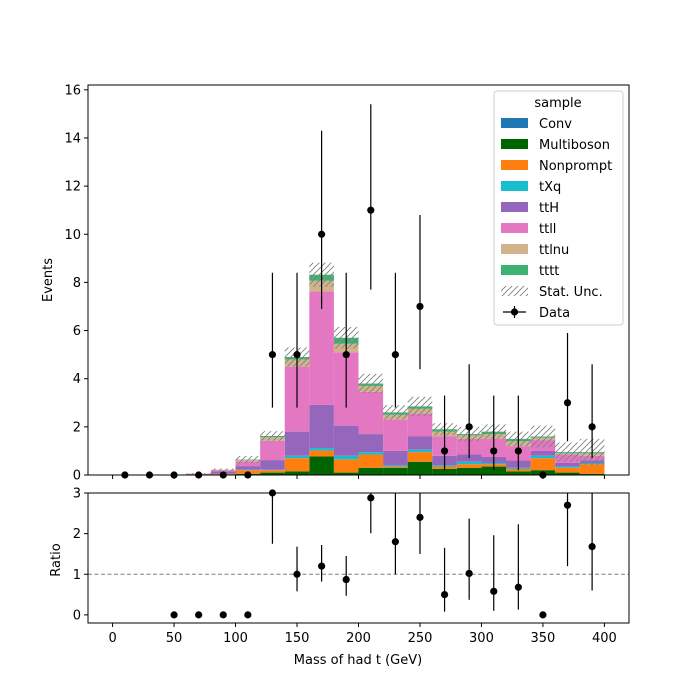 The width and height of the screenshot is (700, 700). What do you see at coordinates (77, 283) in the screenshot?
I see `svg-text: 8` at bounding box center [77, 283].